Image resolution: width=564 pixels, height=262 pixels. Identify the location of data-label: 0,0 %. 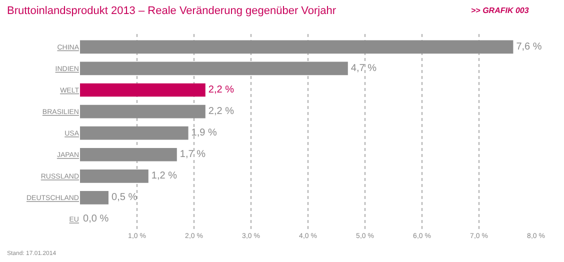
(96, 219).